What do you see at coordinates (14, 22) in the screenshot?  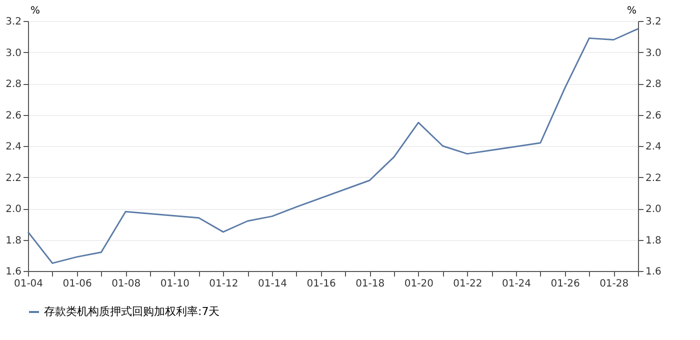 I see `y-tick-label: 3.2` at bounding box center [14, 22].